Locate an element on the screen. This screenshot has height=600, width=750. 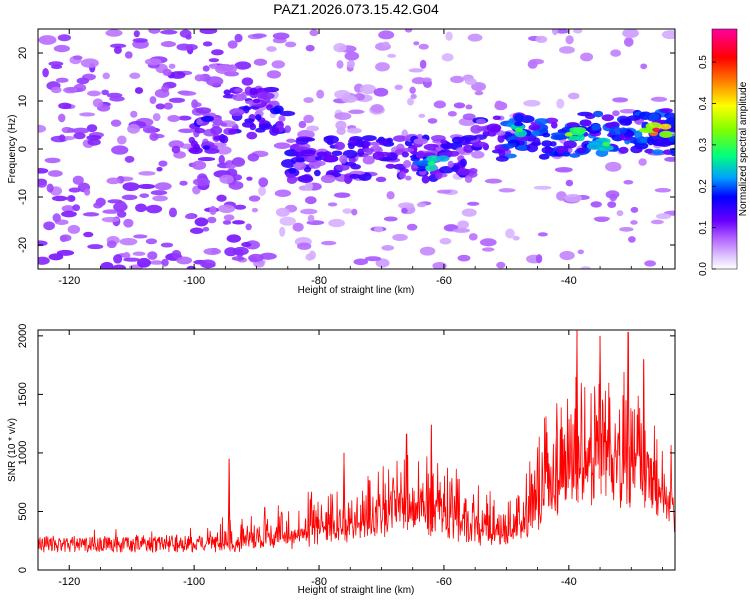
spectrogram-ytick-label: 20 is located at coordinates (23, 53).